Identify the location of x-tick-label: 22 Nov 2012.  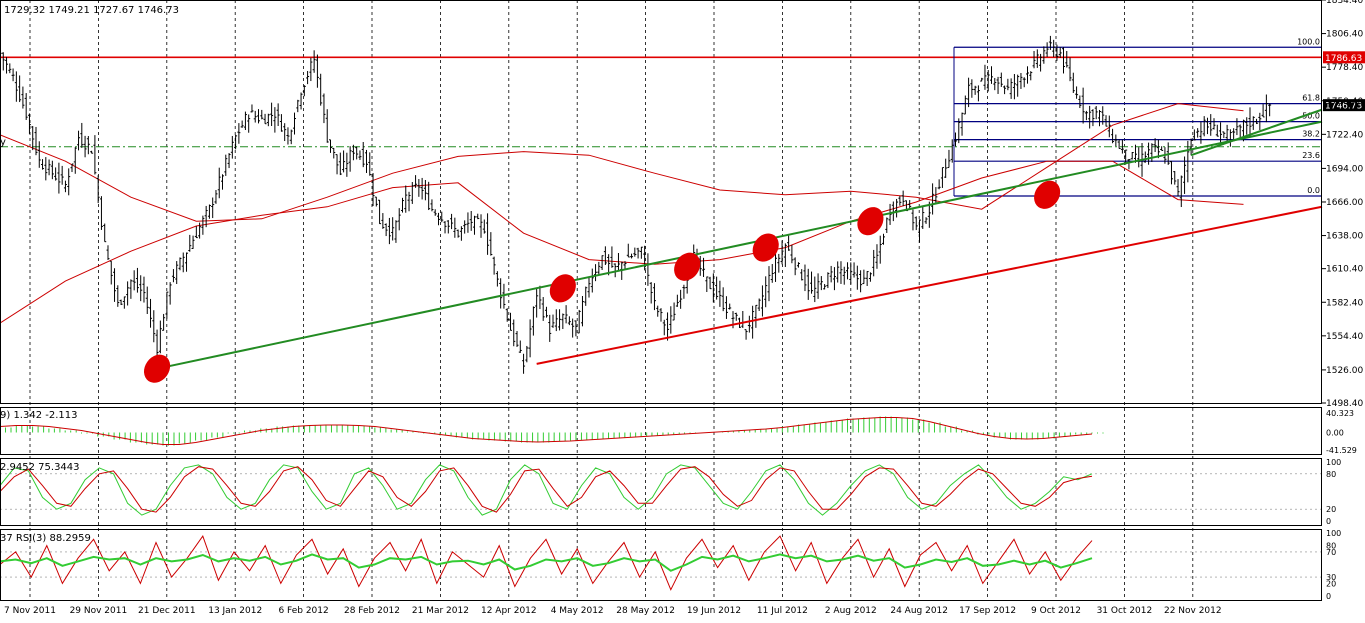
(1193, 611).